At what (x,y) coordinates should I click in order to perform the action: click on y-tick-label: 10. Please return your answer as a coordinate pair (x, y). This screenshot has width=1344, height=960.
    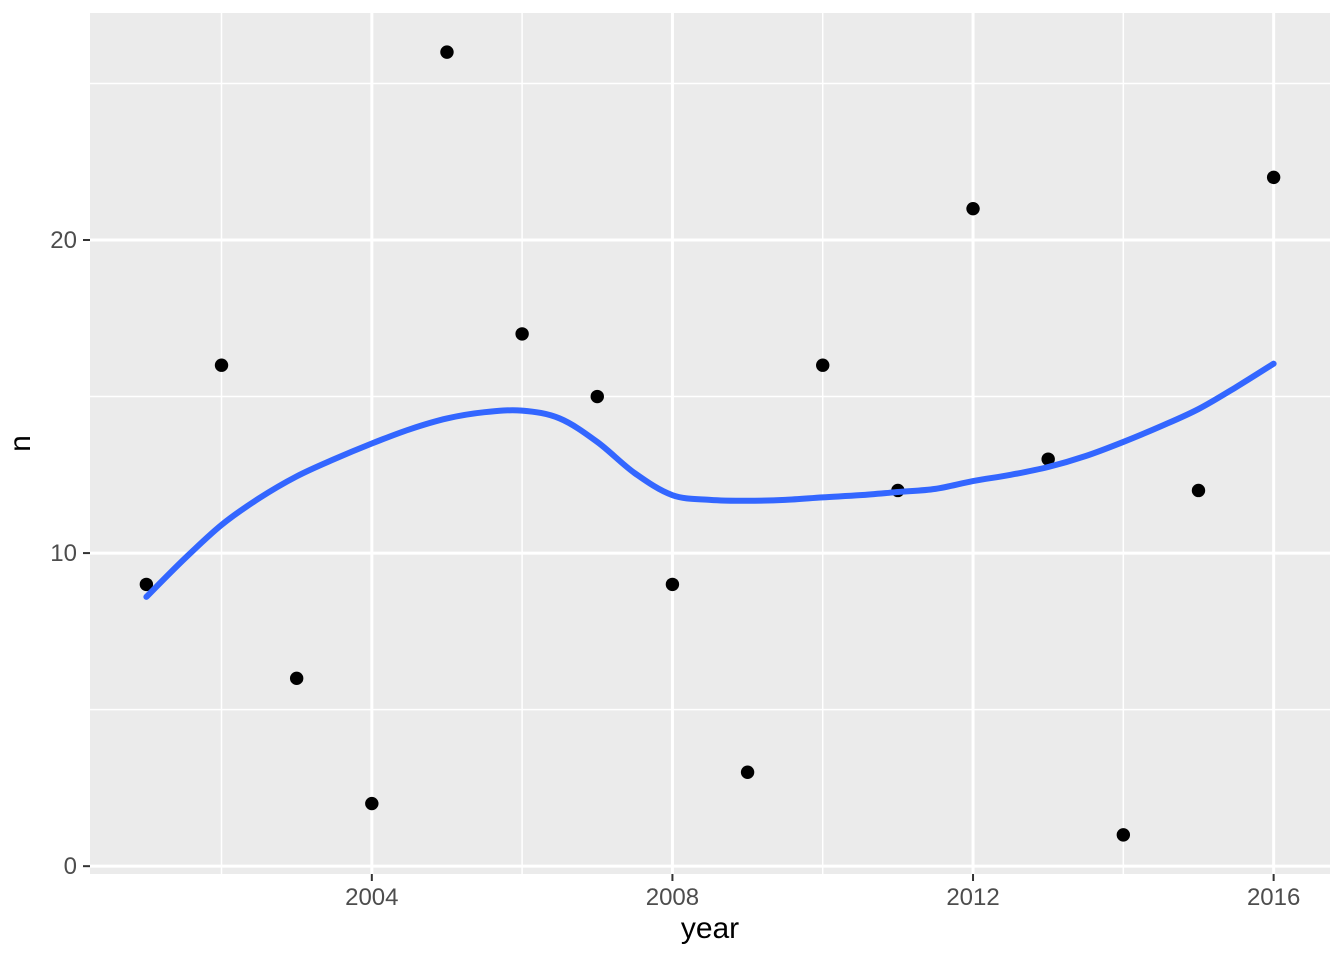
    Looking at the image, I should click on (63, 553).